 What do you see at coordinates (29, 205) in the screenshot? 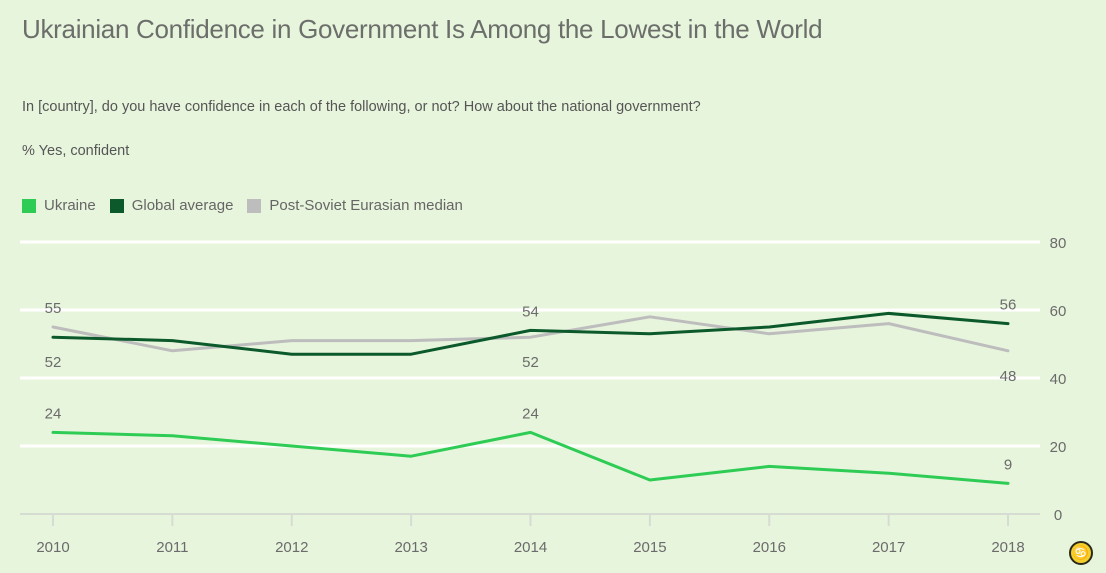
I see `legend-swatch-ukraine` at bounding box center [29, 205].